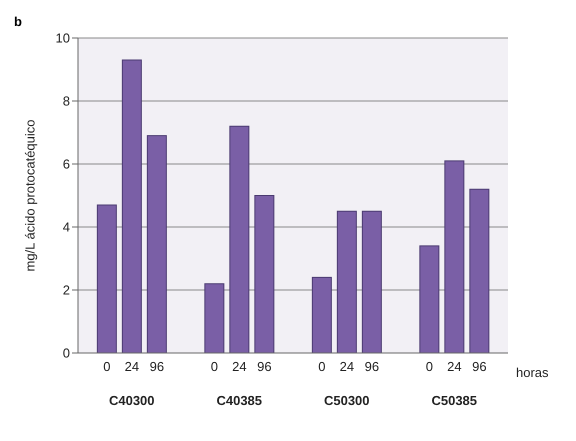  I want to click on y-tick-label: 6, so click(66, 164).